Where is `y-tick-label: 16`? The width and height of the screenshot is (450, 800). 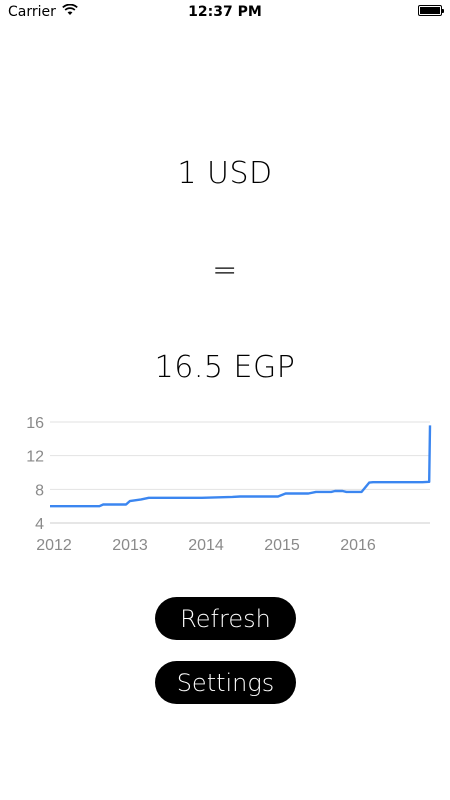
y-tick-label: 16 is located at coordinates (35, 423).